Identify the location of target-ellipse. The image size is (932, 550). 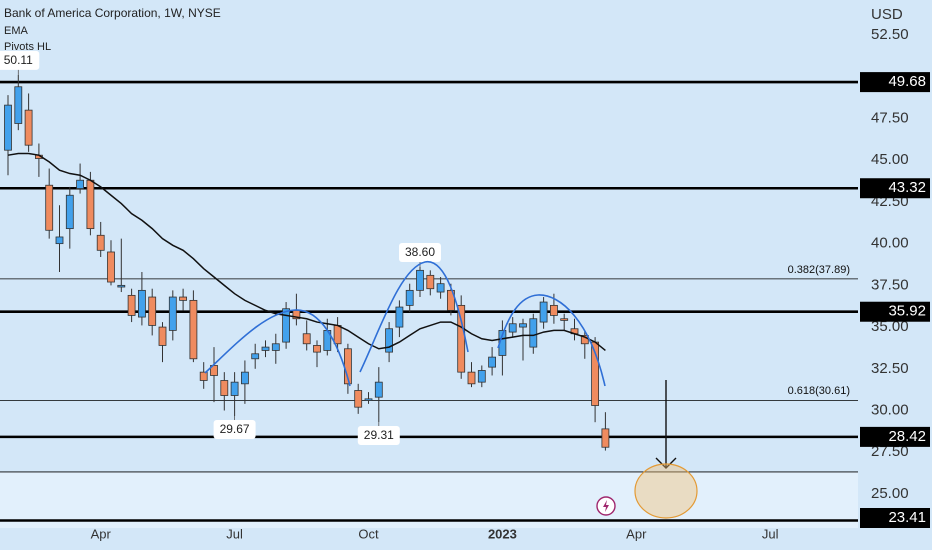
(666, 491).